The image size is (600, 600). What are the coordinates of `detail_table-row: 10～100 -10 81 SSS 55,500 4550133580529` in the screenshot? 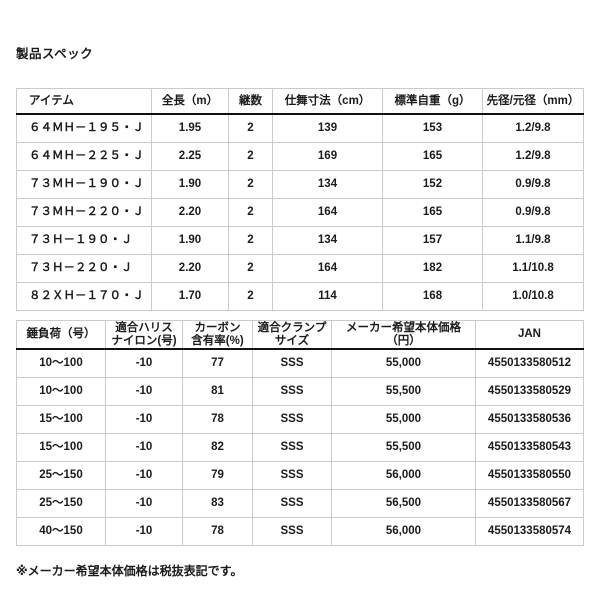 It's located at (300, 391).